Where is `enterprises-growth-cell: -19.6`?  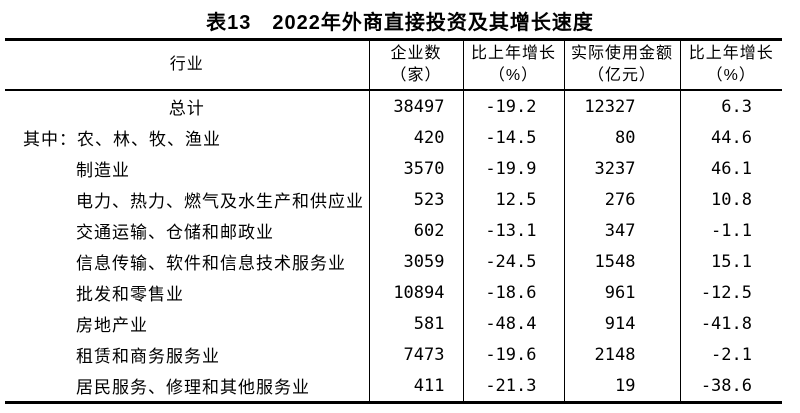 enterprises-growth-cell: -19.6 is located at coordinates (514, 354).